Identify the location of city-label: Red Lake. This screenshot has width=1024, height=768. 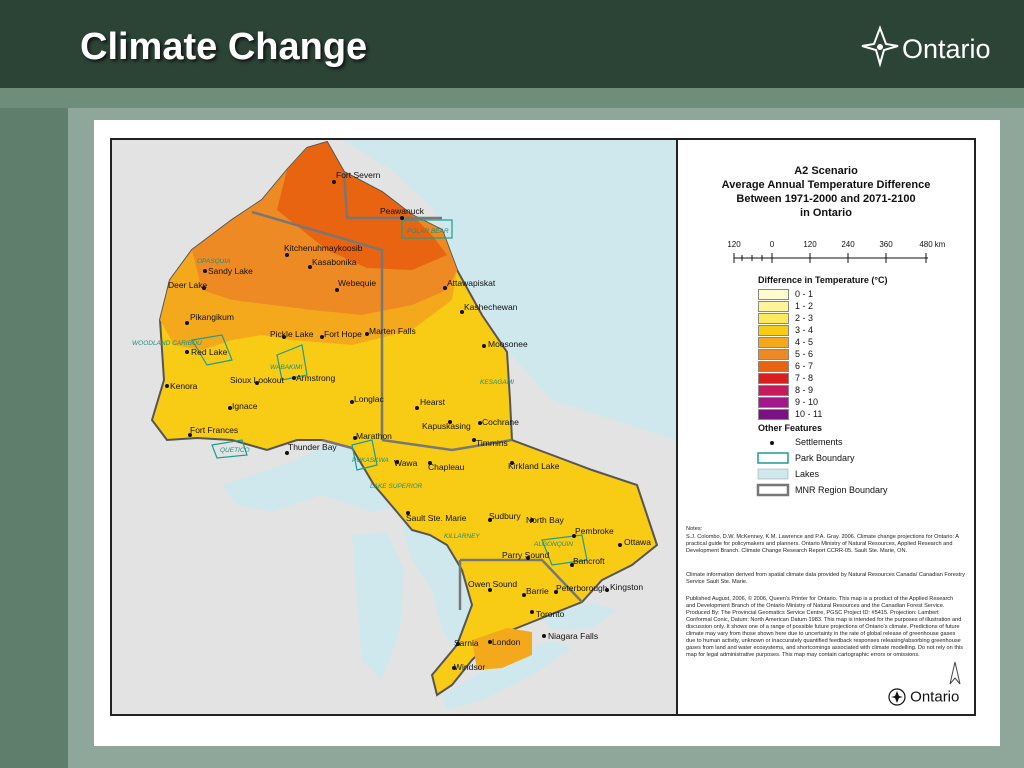
(209, 352).